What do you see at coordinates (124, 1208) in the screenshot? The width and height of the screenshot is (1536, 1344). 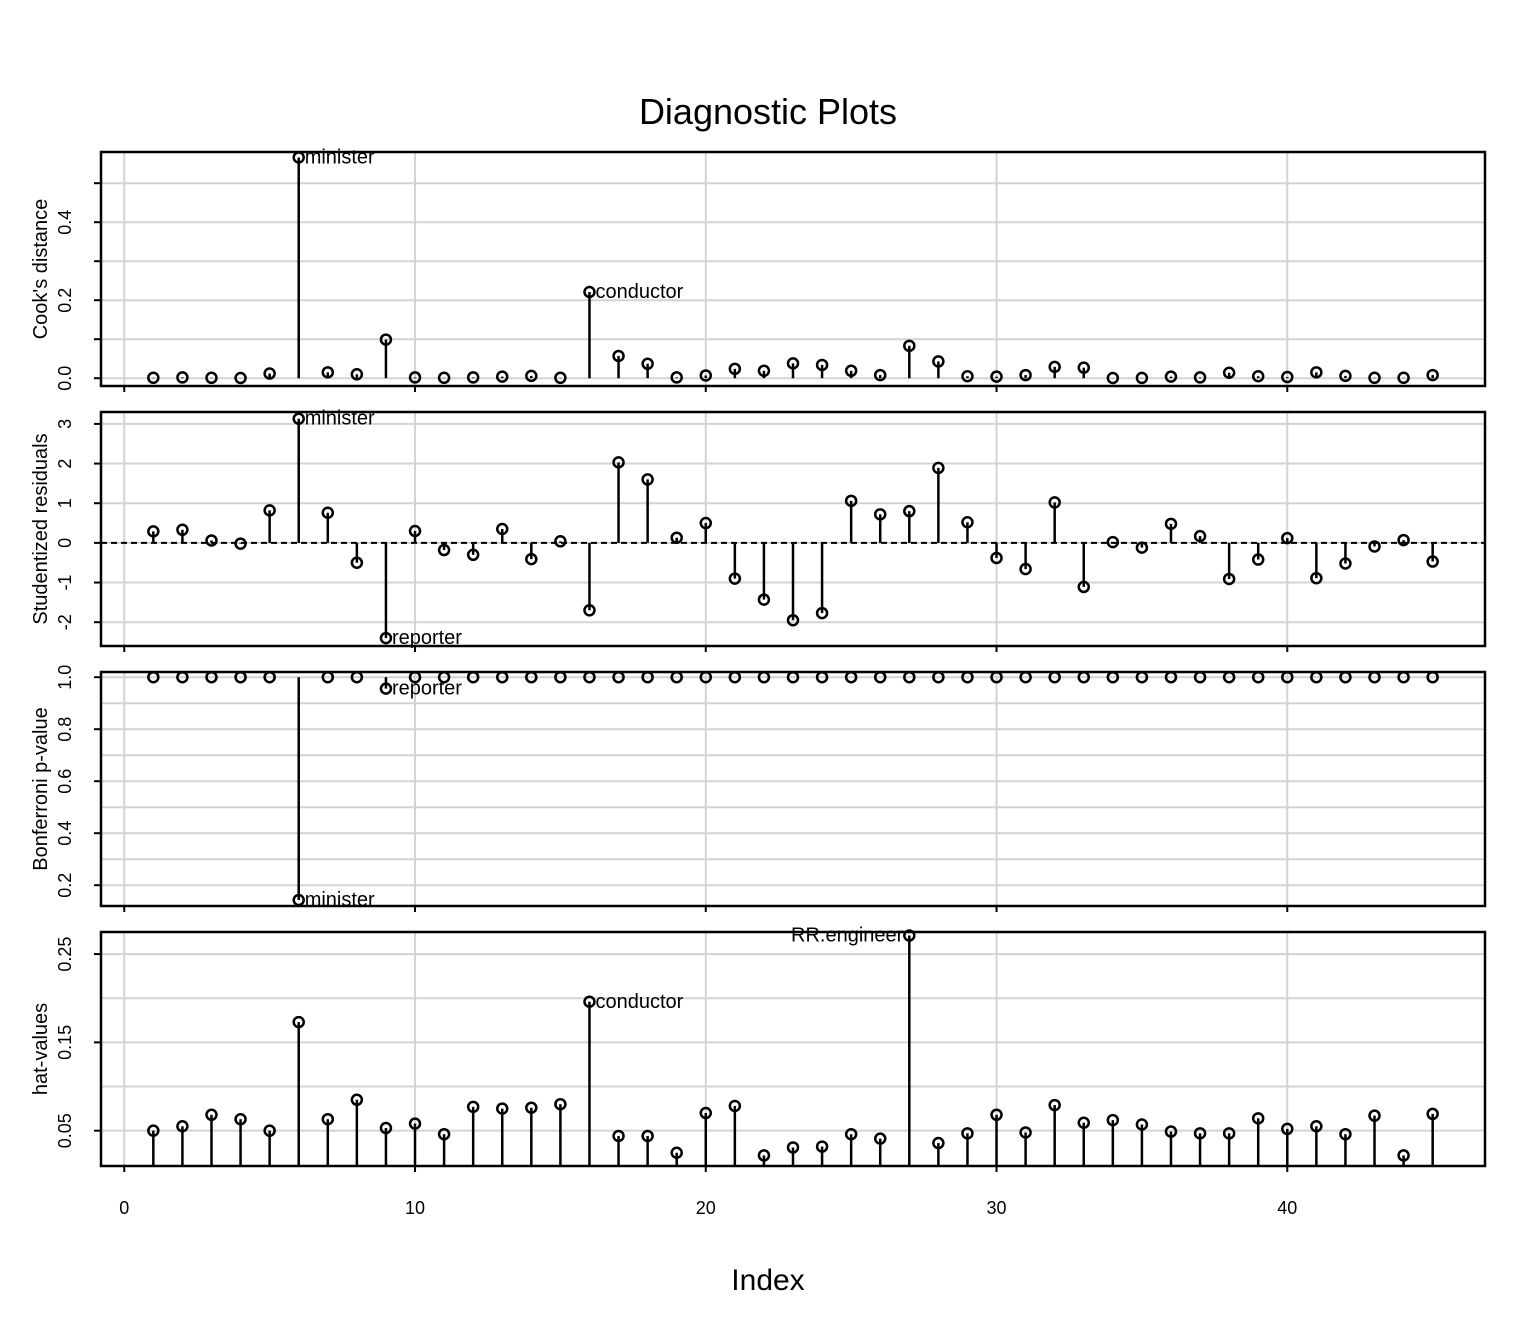 I see `x-tick-label: 0` at bounding box center [124, 1208].